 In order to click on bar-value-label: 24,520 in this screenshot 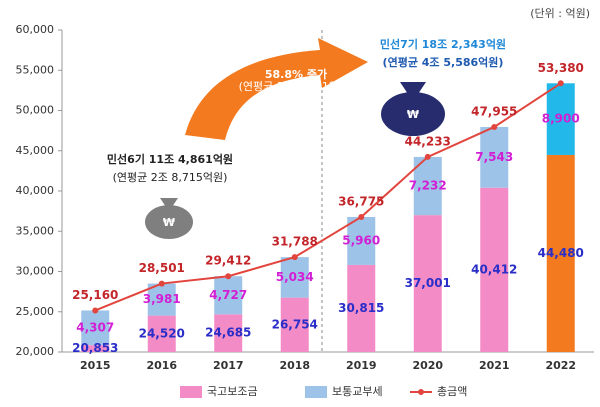, I will do `click(162, 333)`.